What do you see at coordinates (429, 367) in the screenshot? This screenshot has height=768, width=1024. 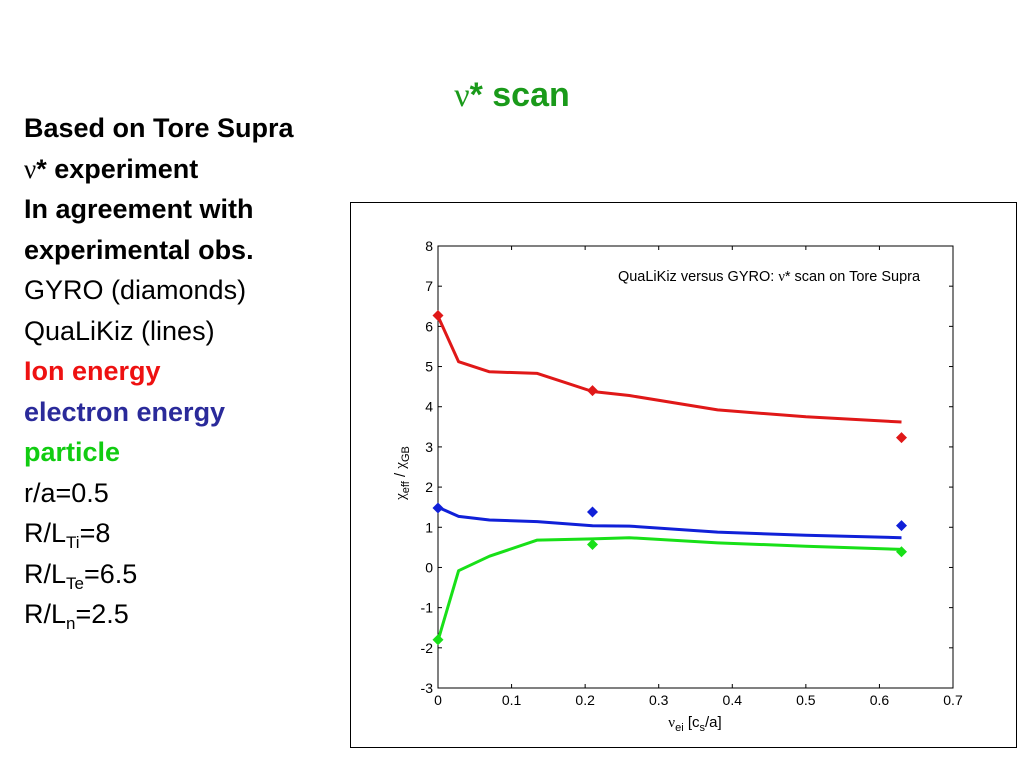 I see `y-tick-label: 5` at bounding box center [429, 367].